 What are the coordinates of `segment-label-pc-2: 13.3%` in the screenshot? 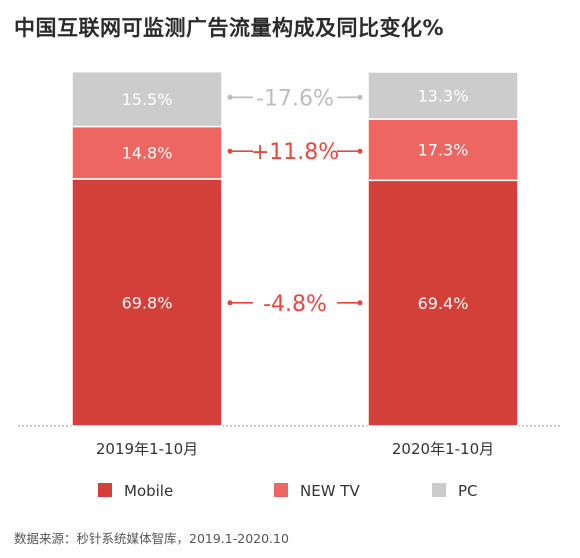 It's located at (443, 96).